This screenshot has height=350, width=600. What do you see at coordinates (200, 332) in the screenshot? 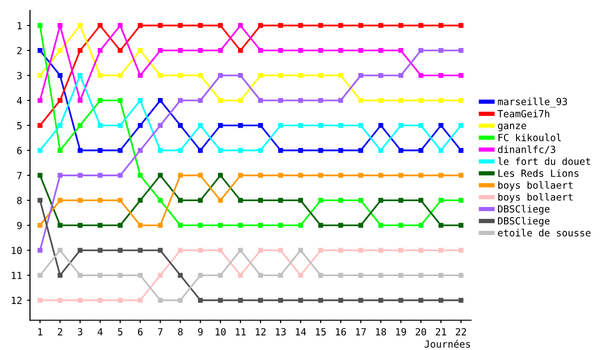
I see `x-tick-label: 9` at bounding box center [200, 332].